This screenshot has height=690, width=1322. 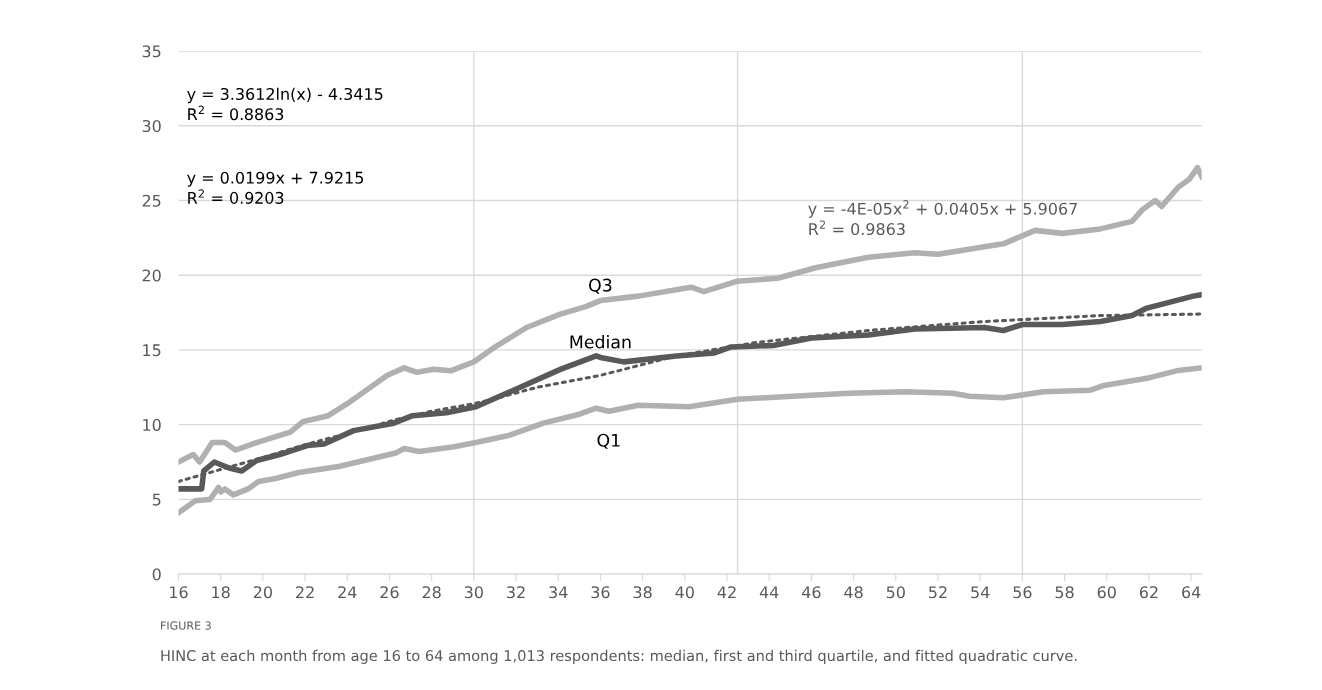 I want to click on x-tick-label: 46, so click(x=811, y=592).